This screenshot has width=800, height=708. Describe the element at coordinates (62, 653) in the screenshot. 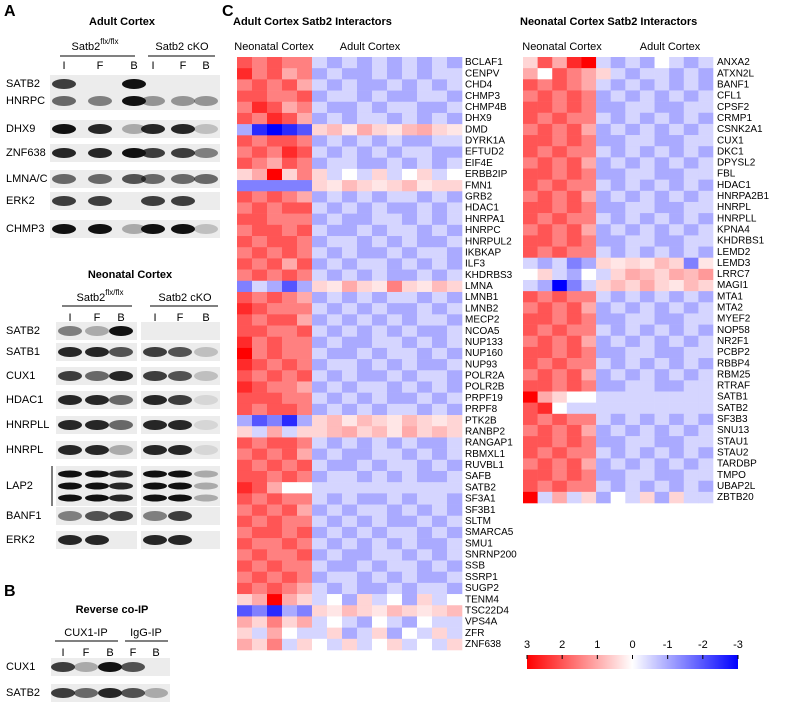

I see `lane-label: I` at that location.